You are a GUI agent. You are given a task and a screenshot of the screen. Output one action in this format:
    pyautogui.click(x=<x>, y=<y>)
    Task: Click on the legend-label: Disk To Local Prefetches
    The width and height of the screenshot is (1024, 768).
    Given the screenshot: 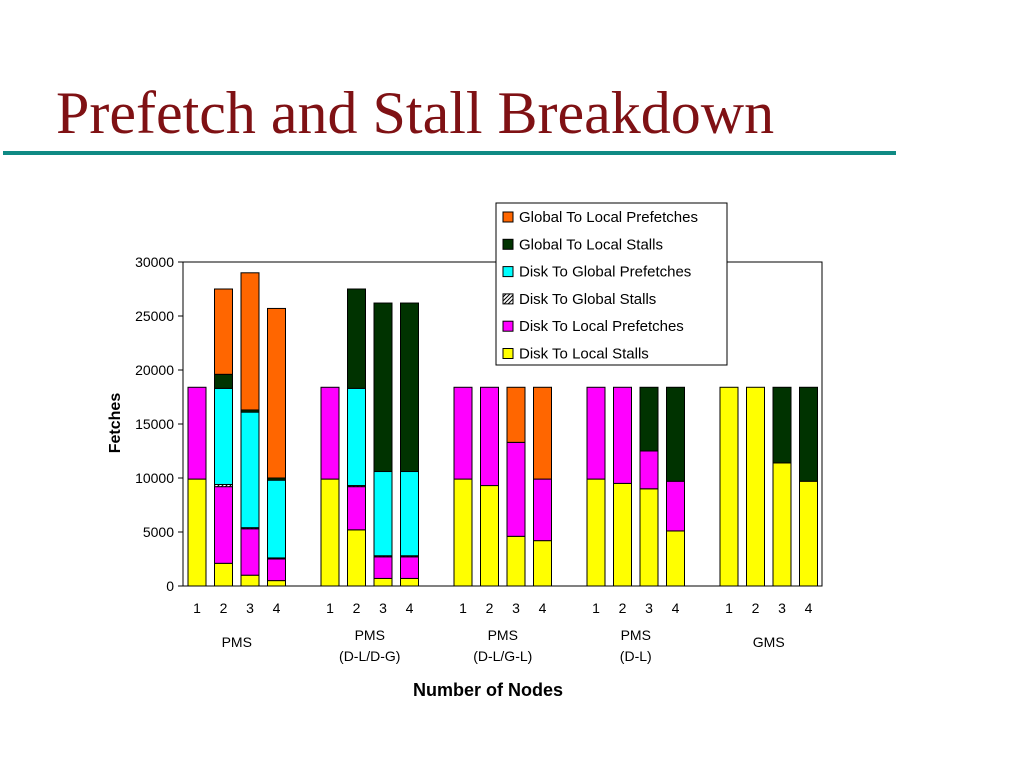 What is the action you would take?
    pyautogui.click(x=601, y=326)
    